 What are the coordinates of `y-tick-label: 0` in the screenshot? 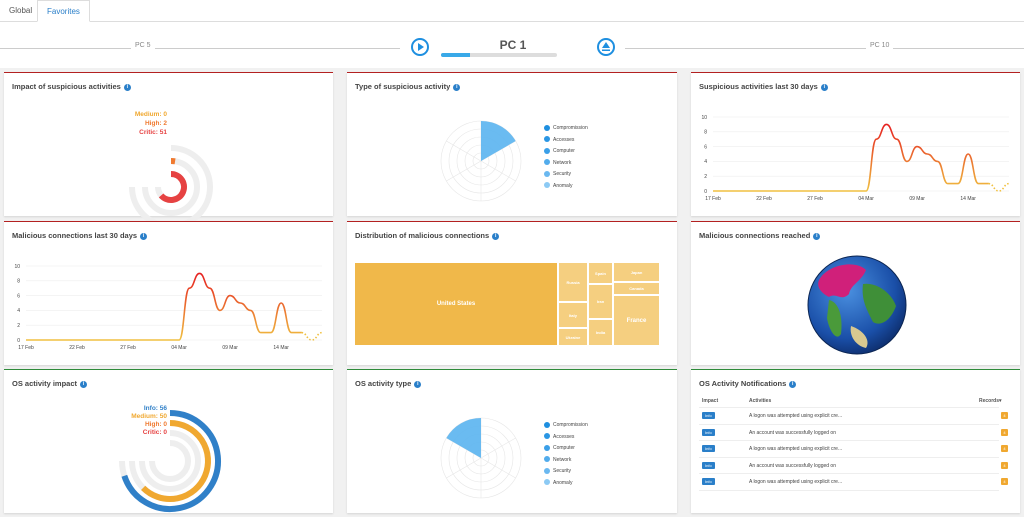 It's located at (18, 341).